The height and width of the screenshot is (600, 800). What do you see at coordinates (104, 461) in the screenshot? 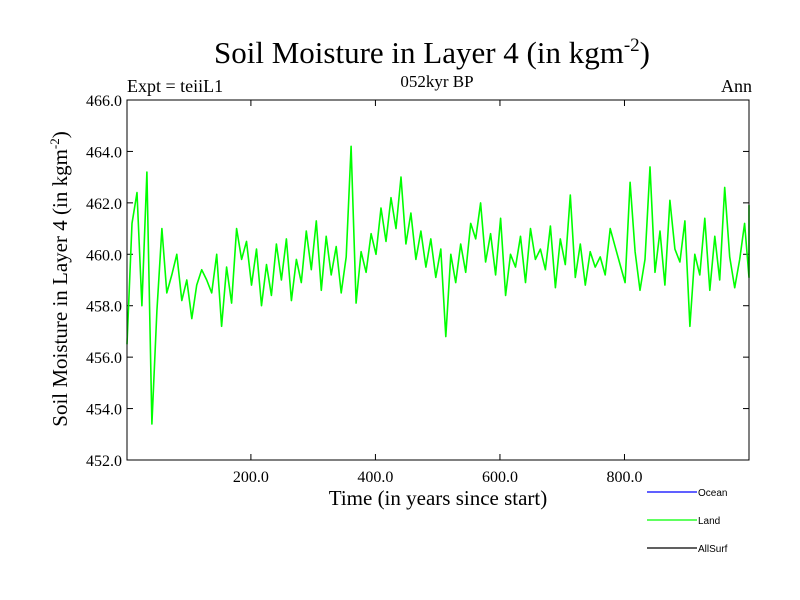
I see `y-tick-label: 452.0` at bounding box center [104, 461].